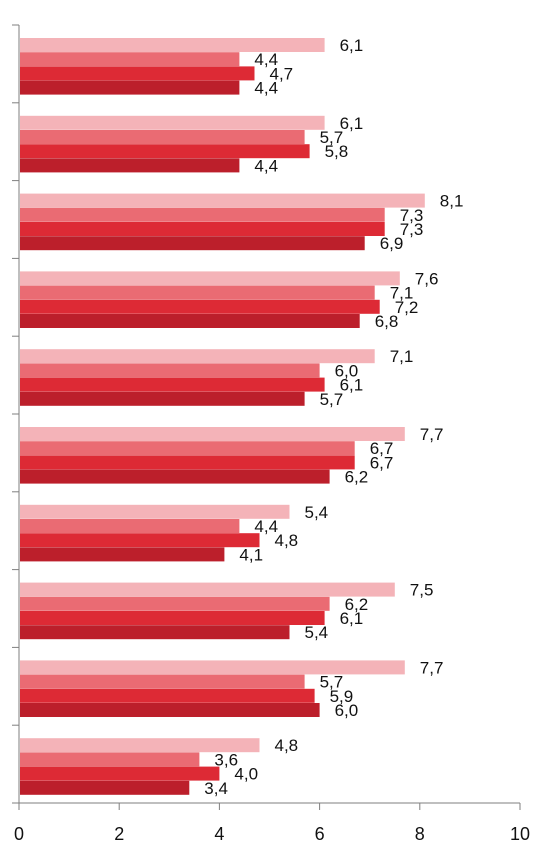  Describe the element at coordinates (332, 137) in the screenshot. I see `data-label-g2-s2: 5,7` at that location.